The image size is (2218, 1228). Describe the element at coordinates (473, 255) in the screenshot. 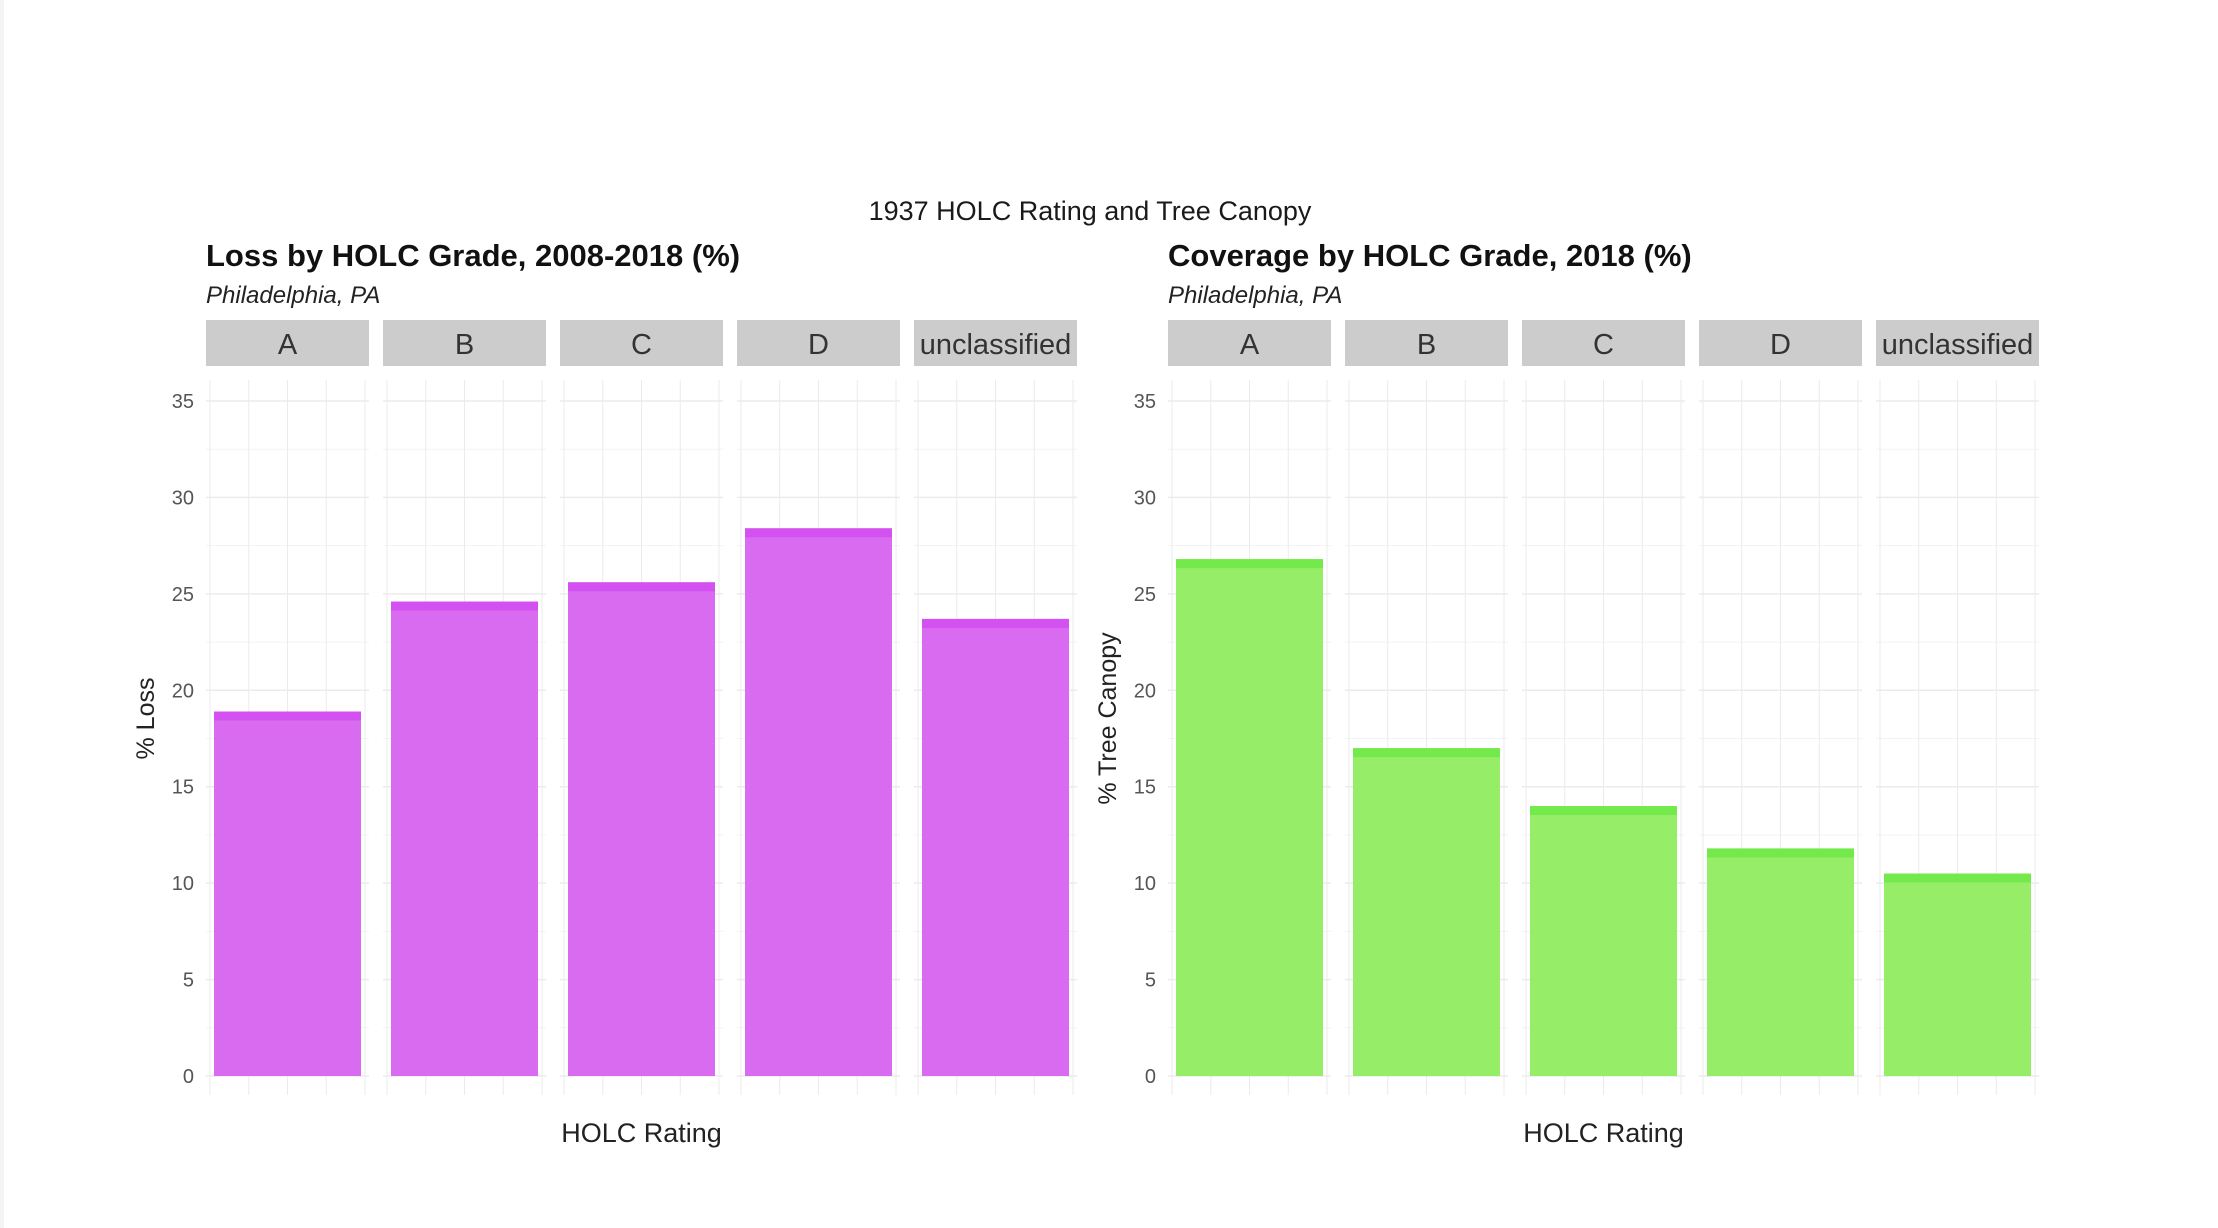

I see `panel-title: Loss by HOLC Grade, 2008-2018 (%)` at that location.